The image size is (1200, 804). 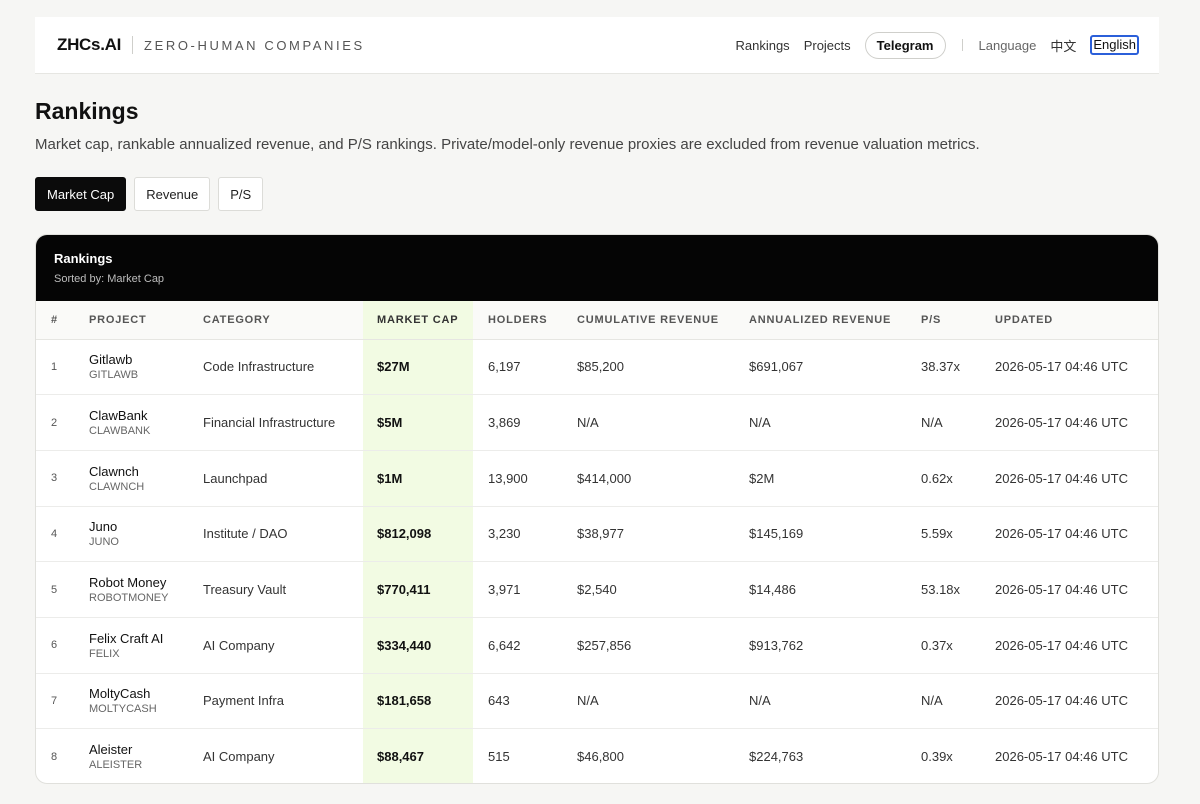 What do you see at coordinates (944, 320) in the screenshot?
I see `col-header-ps: P/S` at bounding box center [944, 320].